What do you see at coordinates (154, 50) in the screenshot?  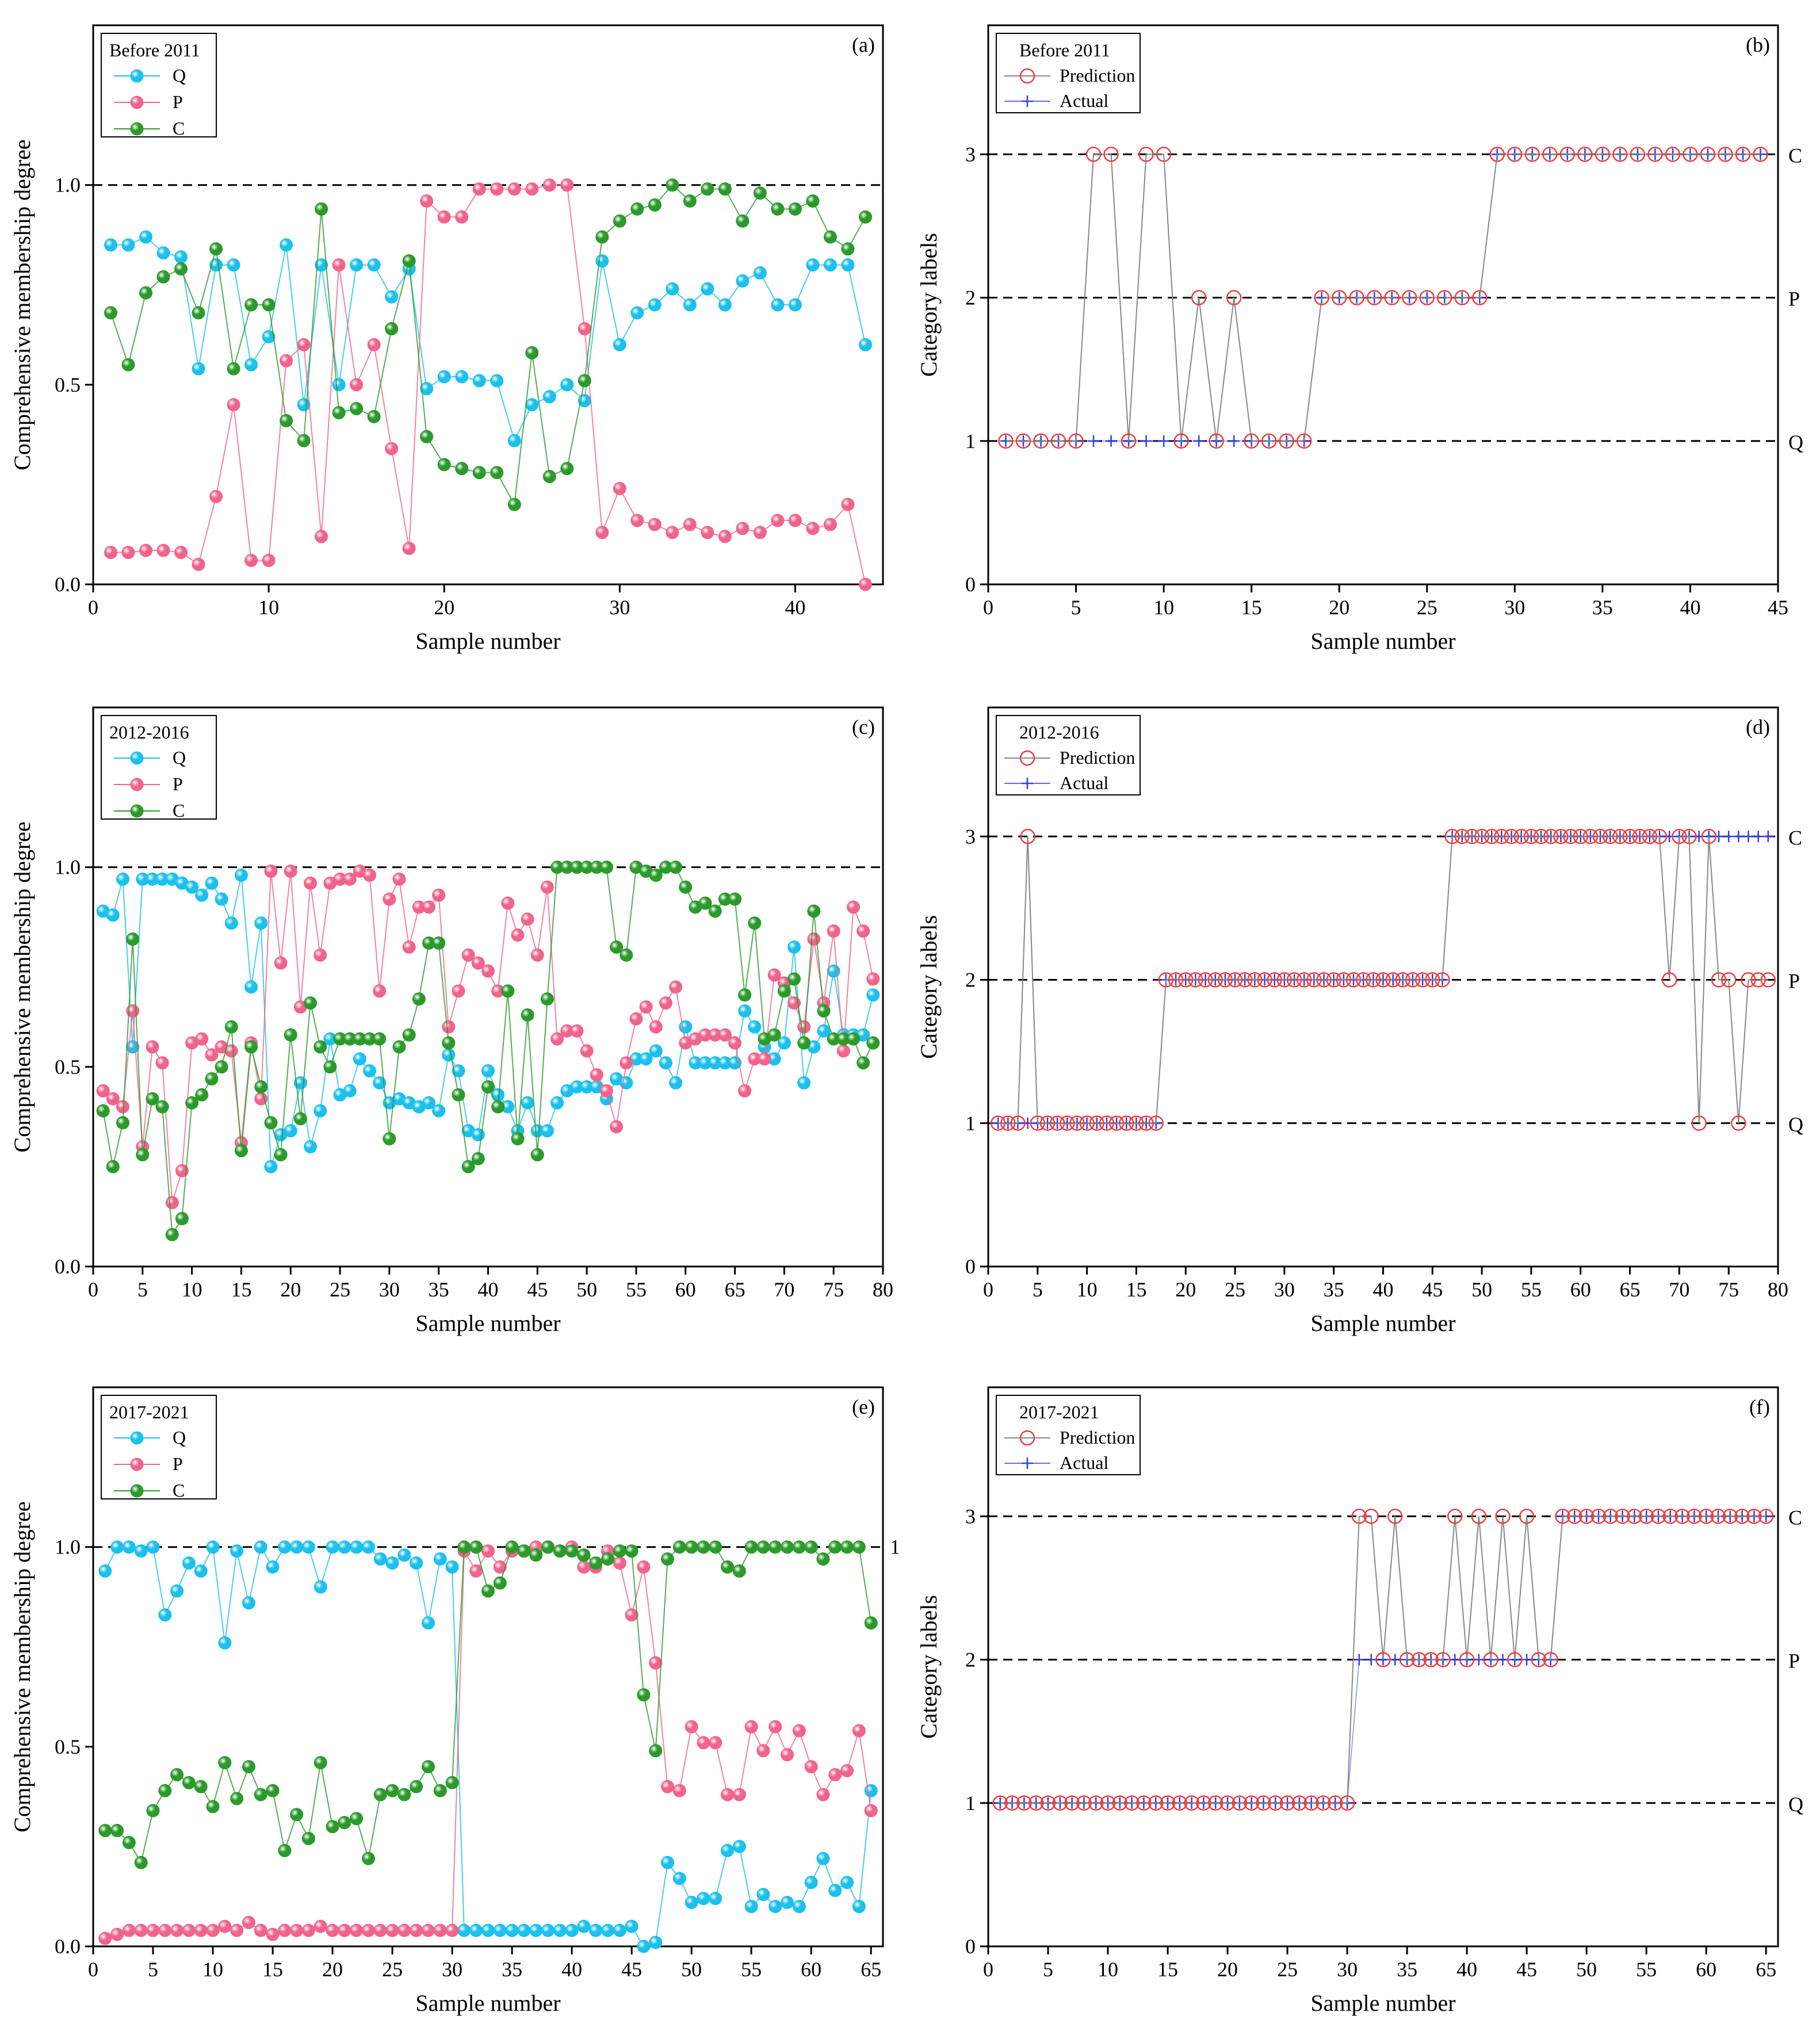 I see `legend-title: Before 2011` at bounding box center [154, 50].